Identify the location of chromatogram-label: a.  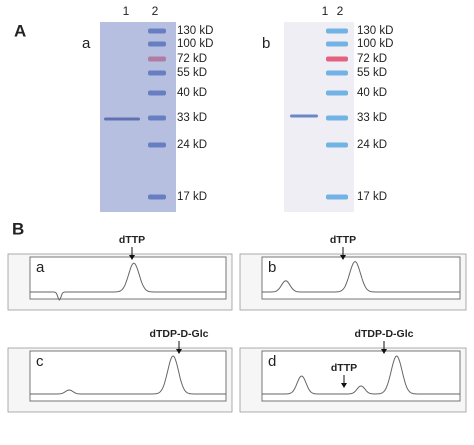
(40, 267).